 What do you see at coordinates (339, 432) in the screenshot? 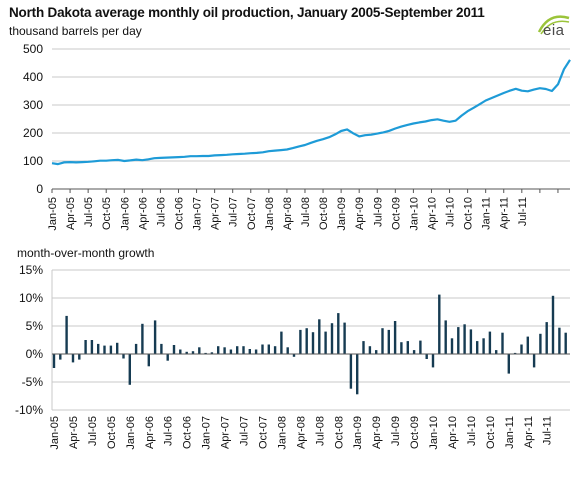
I see `bottom-x-tick-label: Oct-08` at bounding box center [339, 432].